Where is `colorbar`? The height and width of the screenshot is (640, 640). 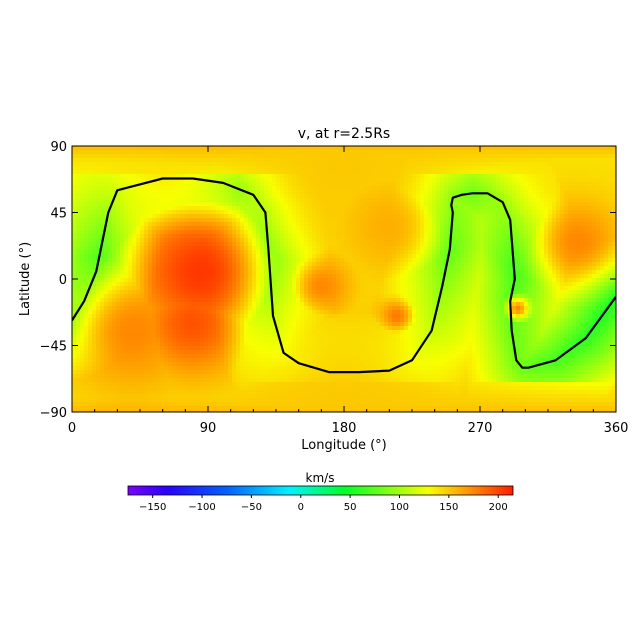 colorbar is located at coordinates (320, 490).